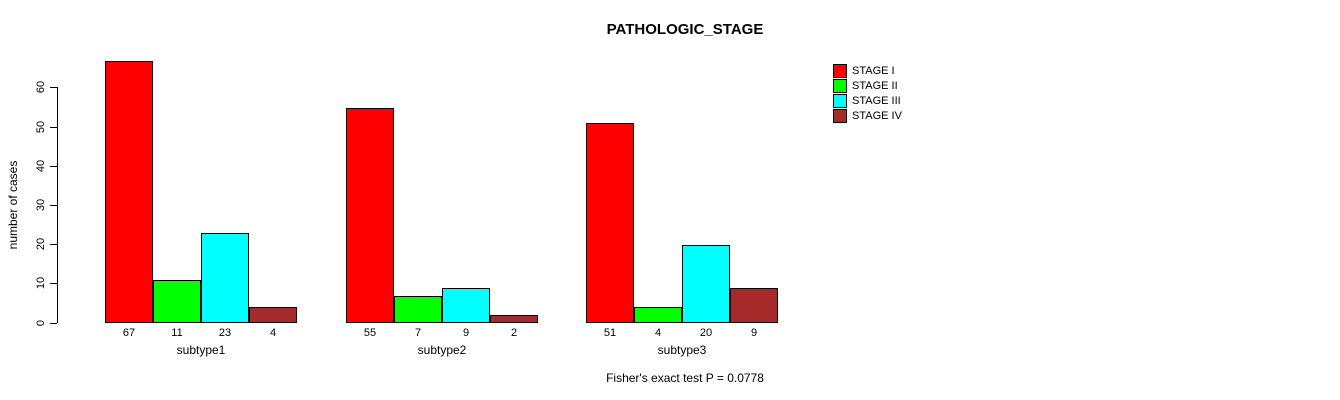 The width and height of the screenshot is (1340, 400). What do you see at coordinates (685, 378) in the screenshot?
I see `fisher-test-annotation: Fisher's exact test P = 0.0778` at bounding box center [685, 378].